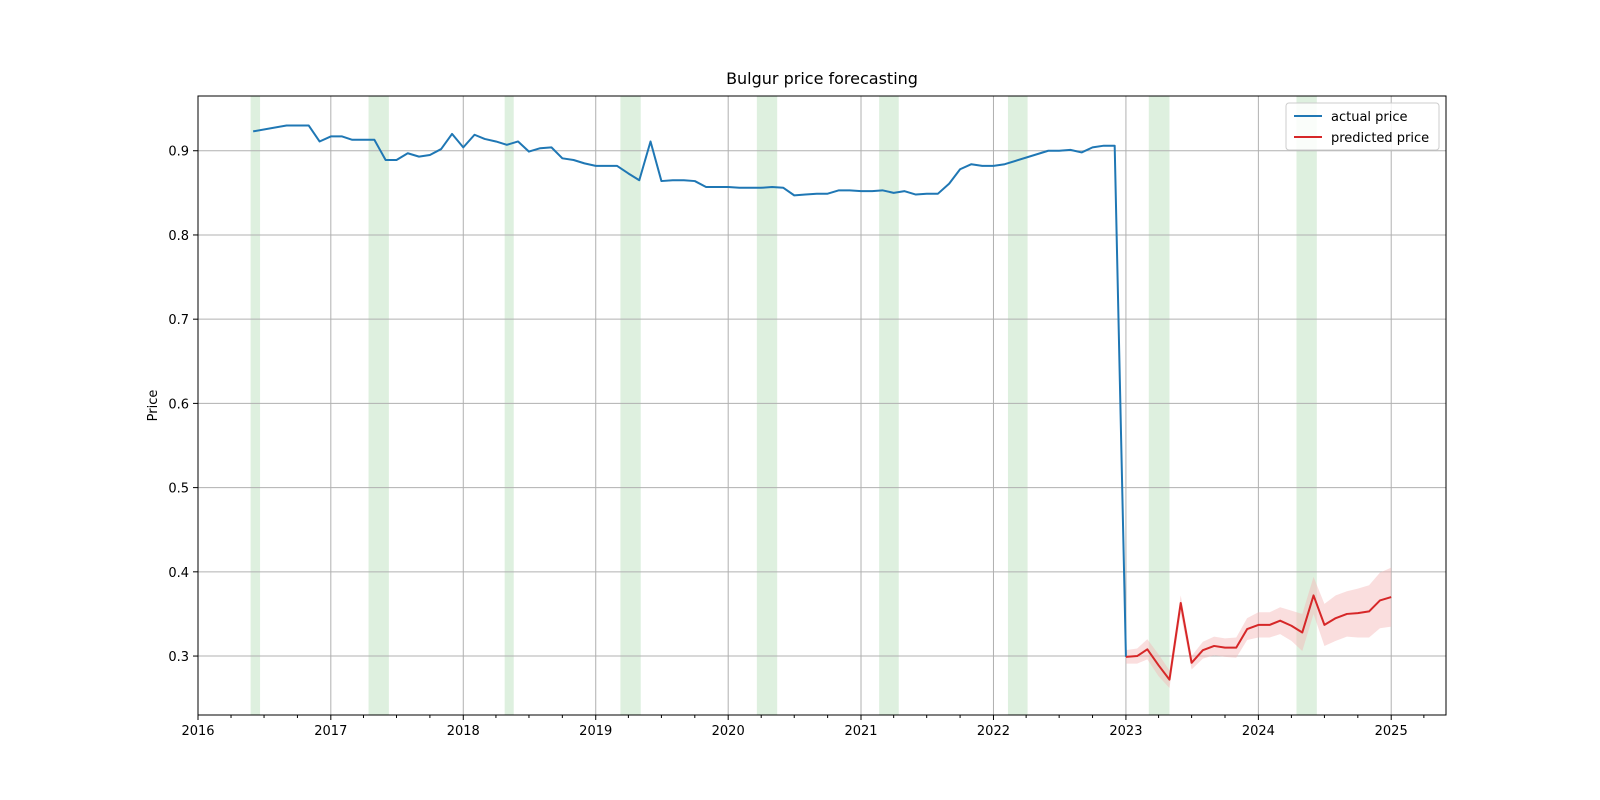 The image size is (1600, 800). I want to click on y-tick-label-6: 0.9, so click(178, 152).